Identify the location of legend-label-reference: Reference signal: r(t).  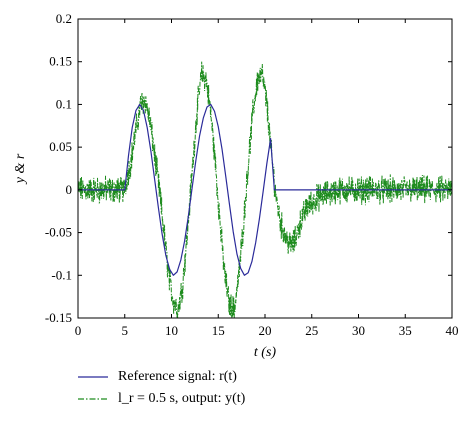
(177, 376).